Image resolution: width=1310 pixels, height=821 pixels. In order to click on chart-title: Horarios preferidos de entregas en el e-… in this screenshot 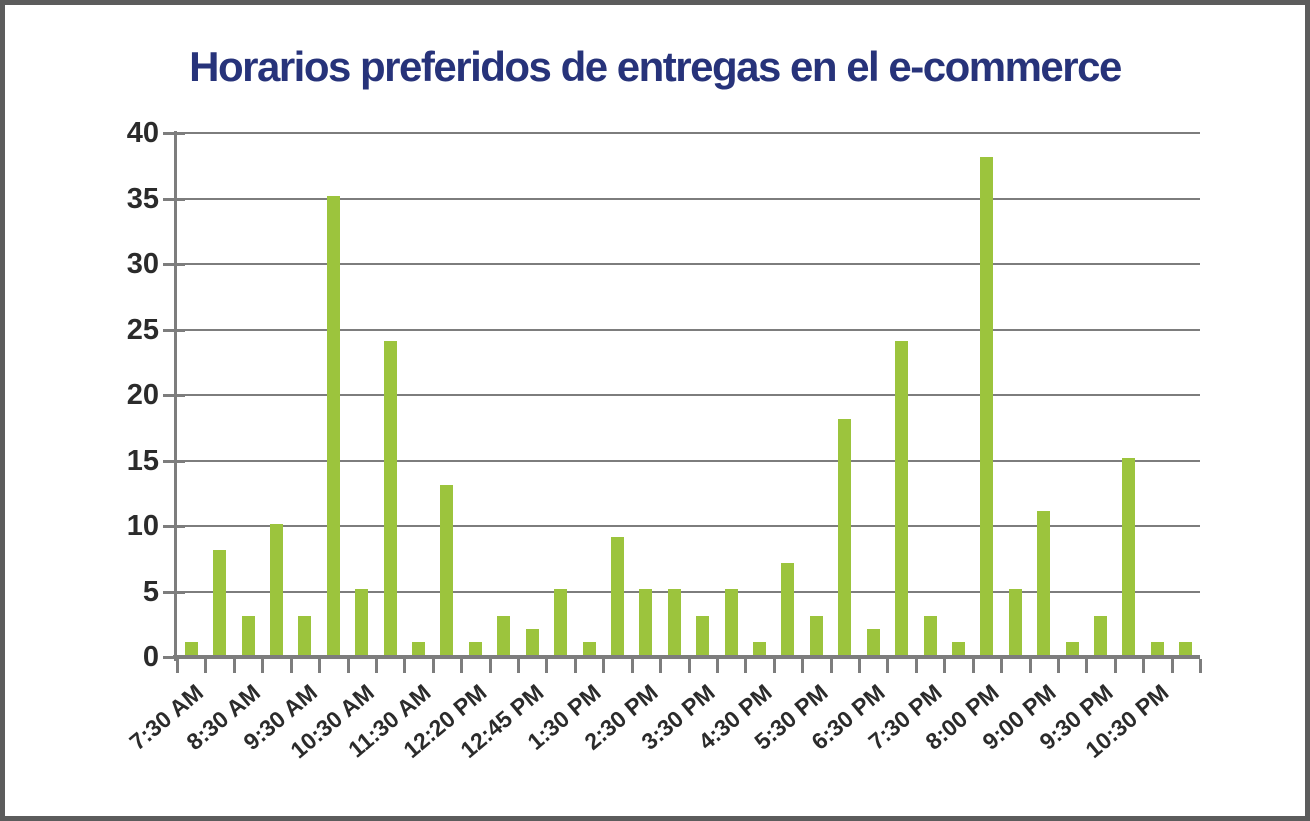, I will do `click(655, 66)`.